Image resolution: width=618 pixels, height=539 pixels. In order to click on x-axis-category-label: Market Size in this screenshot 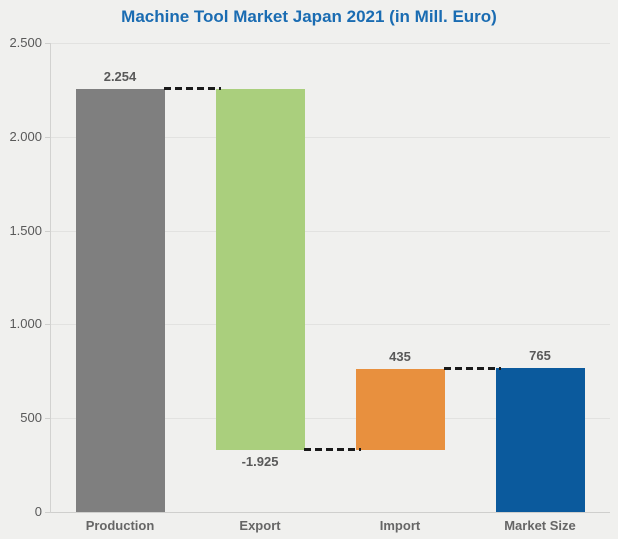, I will do `click(540, 525)`.